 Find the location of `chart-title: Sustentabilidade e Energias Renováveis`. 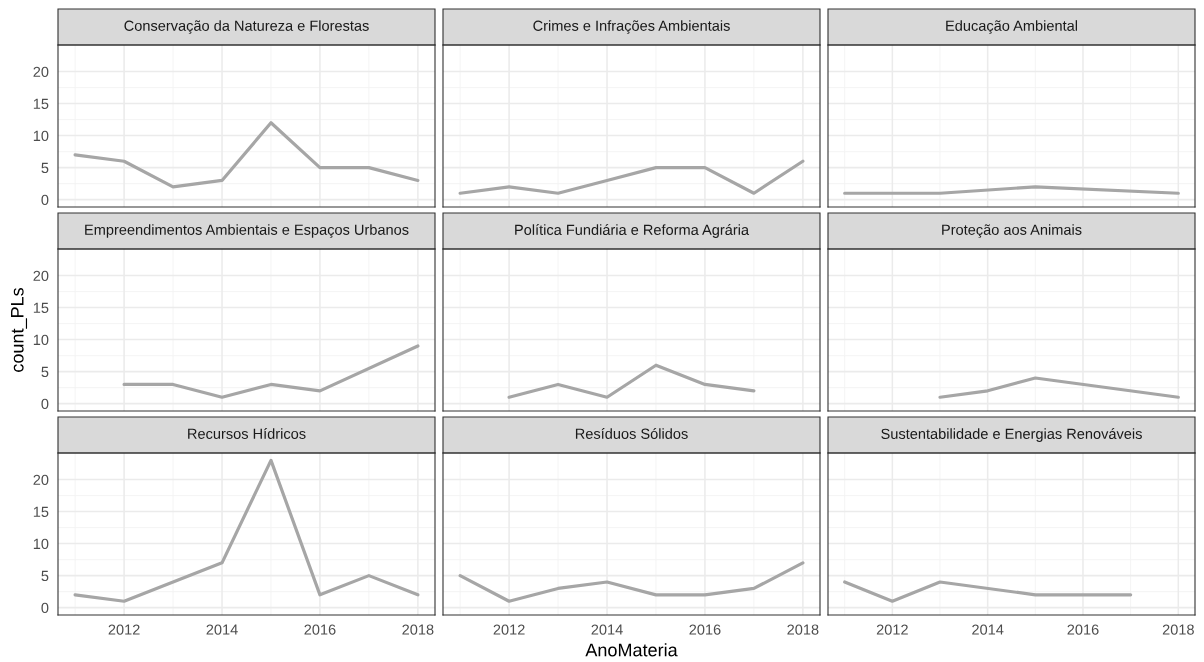

chart-title: Sustentabilidade e Energias Renováveis is located at coordinates (1011, 435).